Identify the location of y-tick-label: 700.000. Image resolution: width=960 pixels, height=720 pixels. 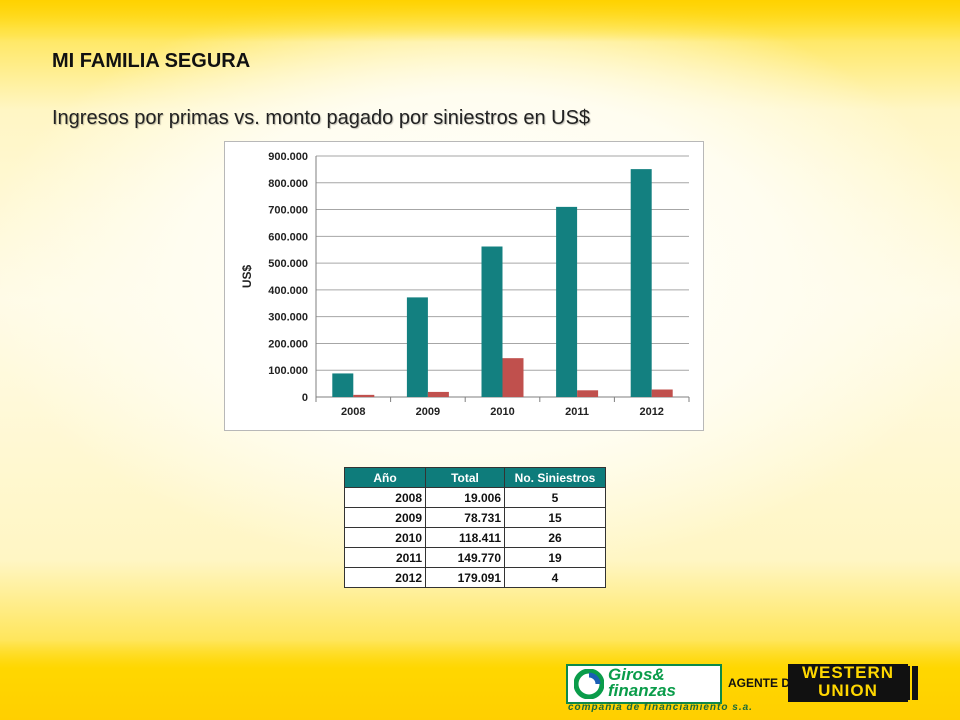
(288, 211).